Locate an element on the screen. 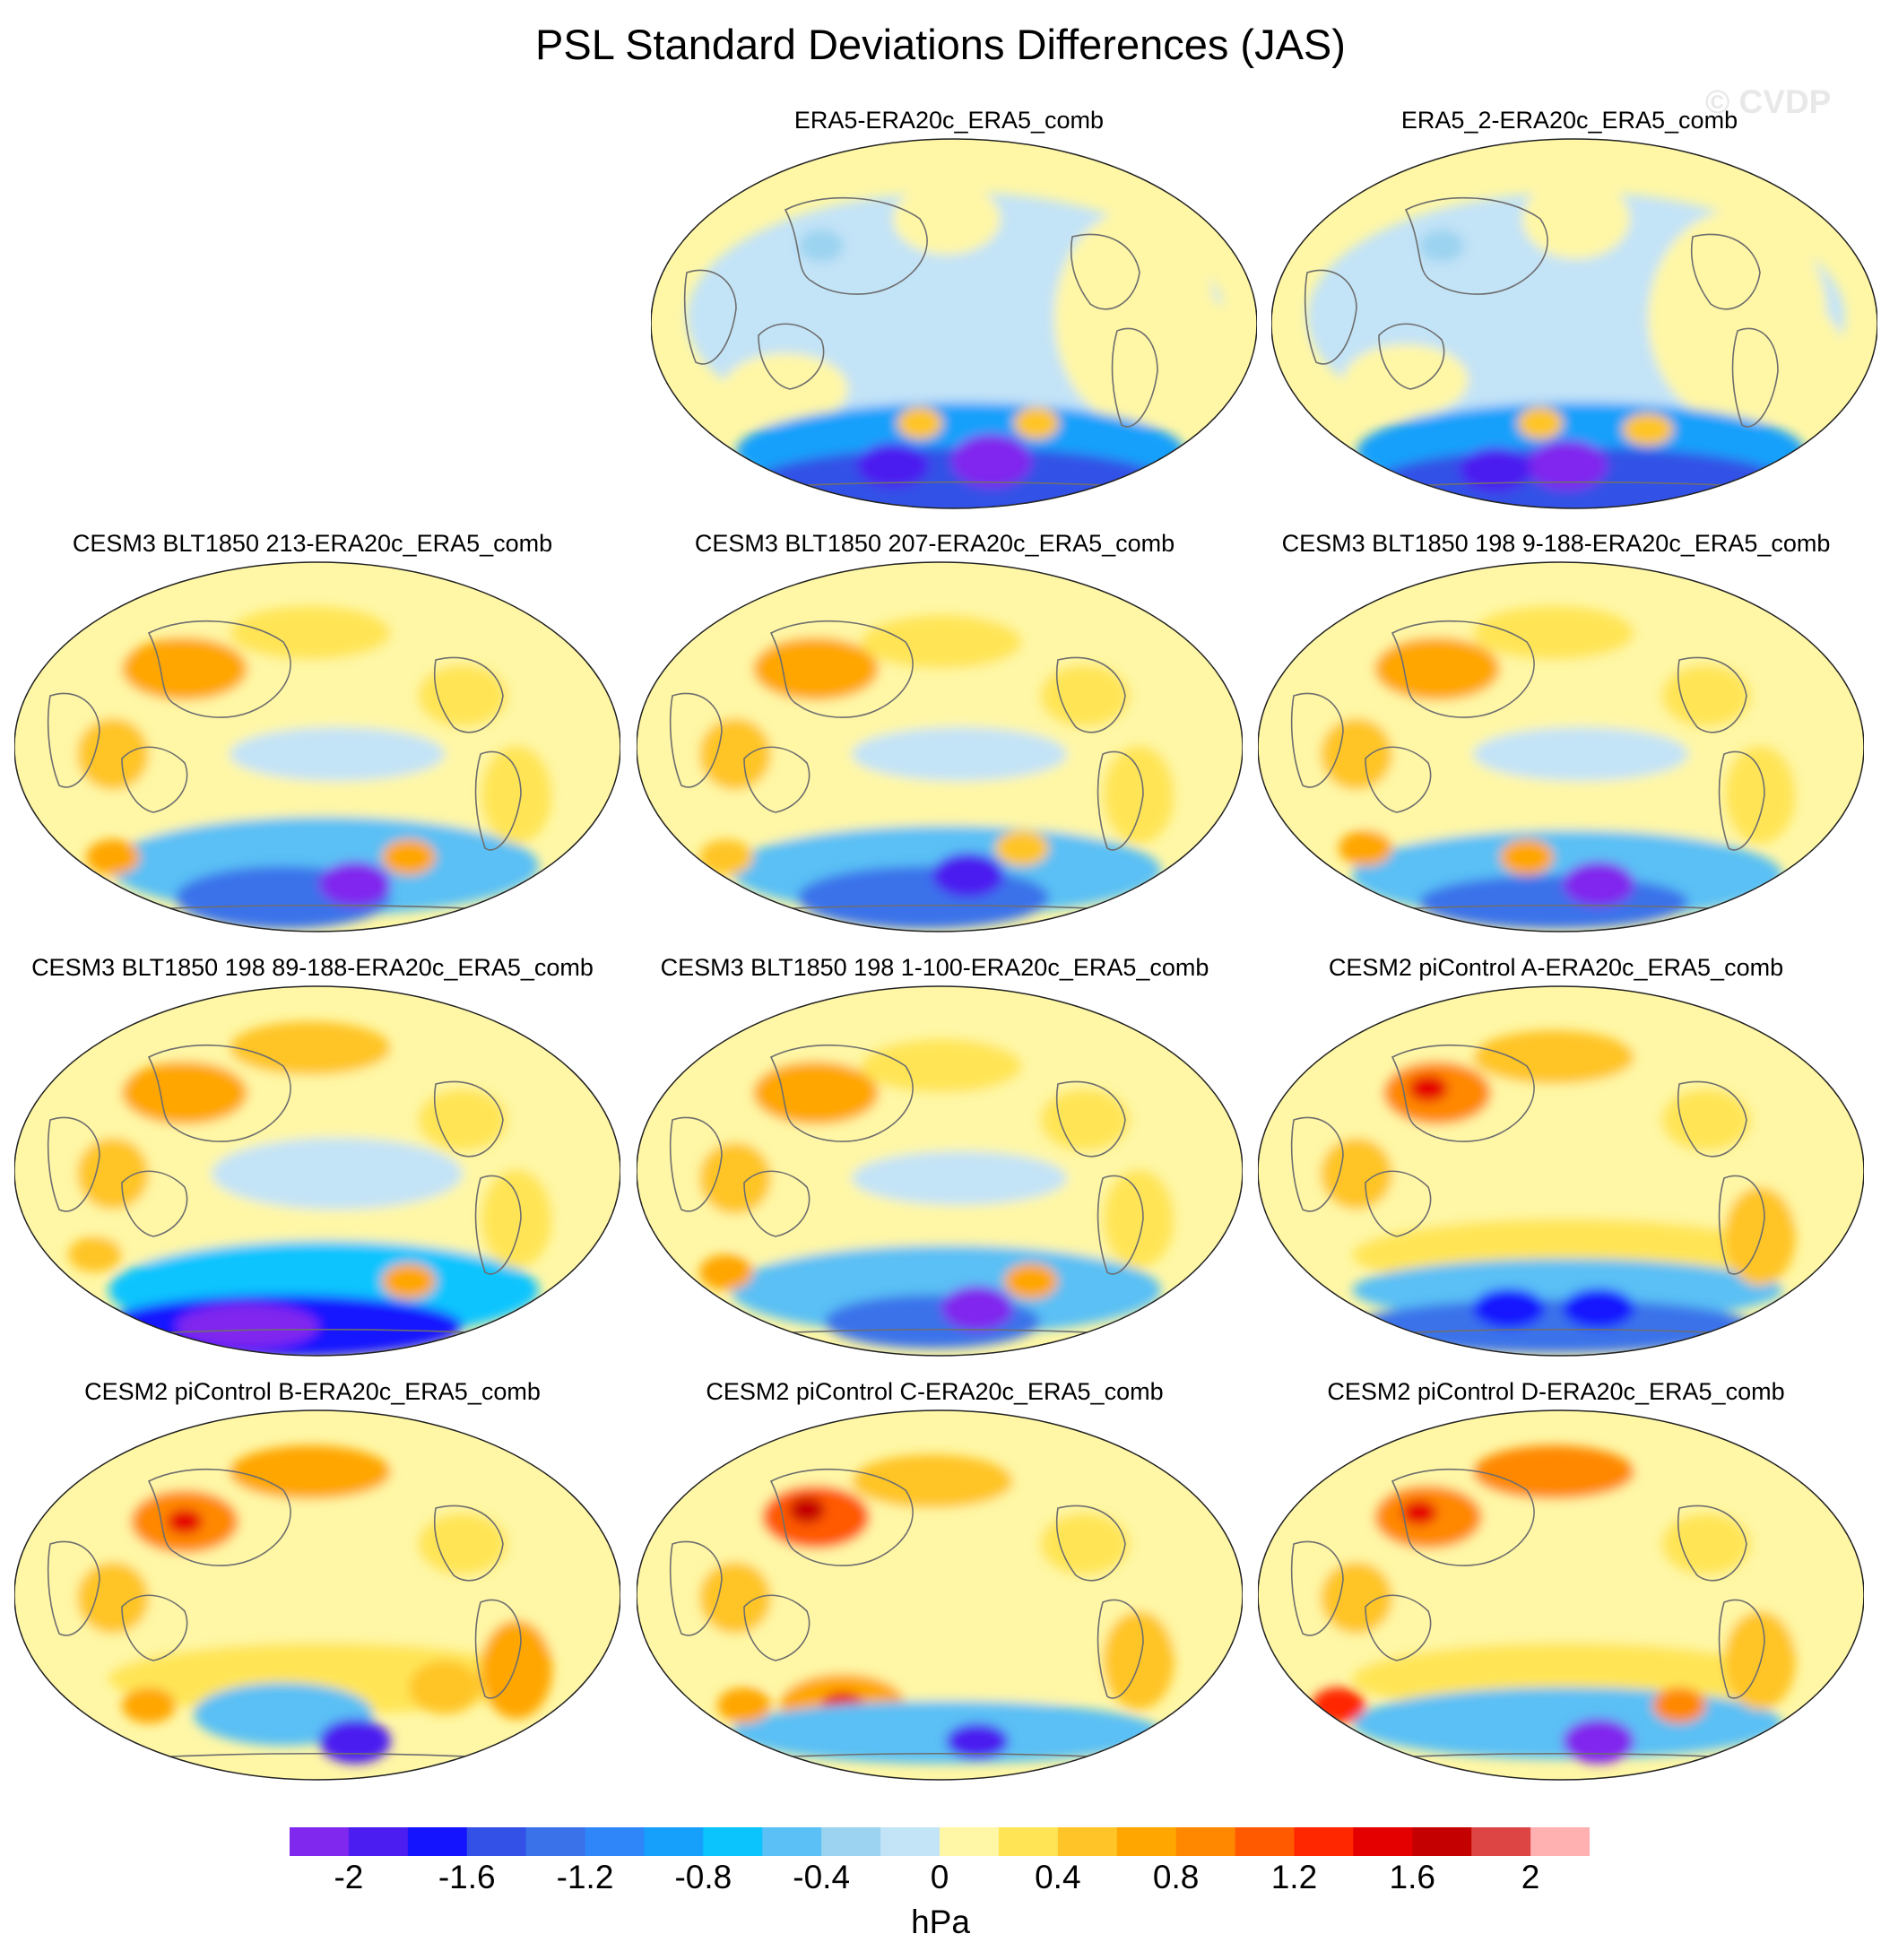 This screenshot has height=1960, width=1881. map-panel: ERA5-ERA20c_ERA5_comb is located at coordinates (949, 316).